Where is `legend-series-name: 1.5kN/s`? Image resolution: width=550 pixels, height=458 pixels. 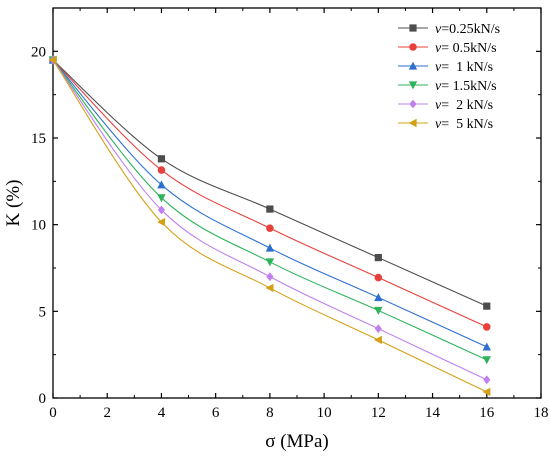
legend-series-name: 1.5kN/s is located at coordinates (475, 86).